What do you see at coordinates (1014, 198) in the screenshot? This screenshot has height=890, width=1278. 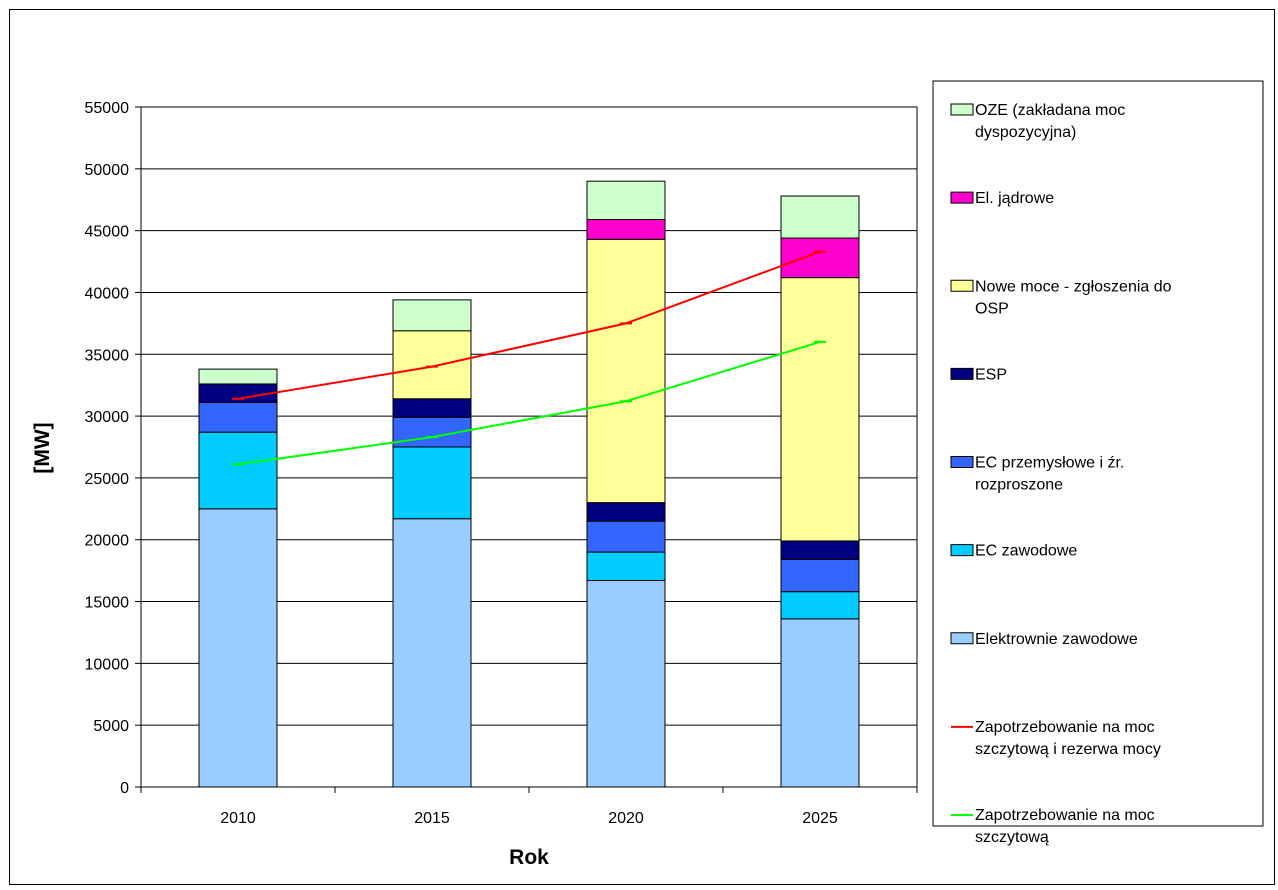 I see `legend-label: El. jądrowe` at bounding box center [1014, 198].